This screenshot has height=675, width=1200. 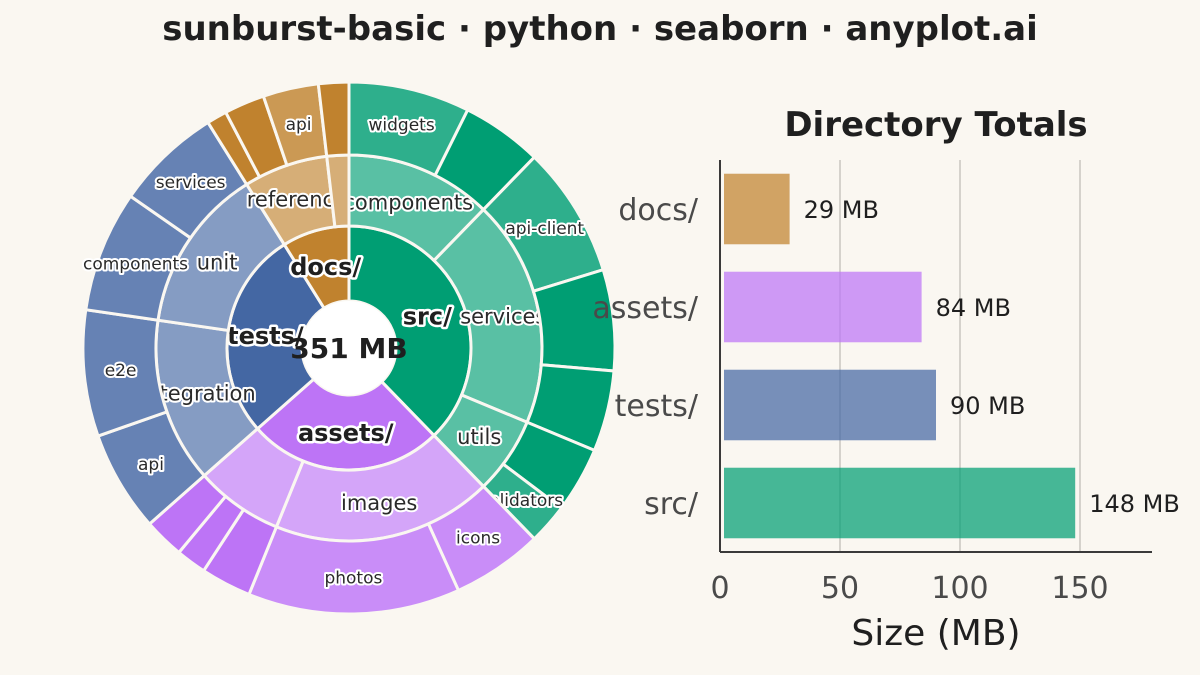 I want to click on sunburst-label-src-utils: utils, so click(x=479, y=437).